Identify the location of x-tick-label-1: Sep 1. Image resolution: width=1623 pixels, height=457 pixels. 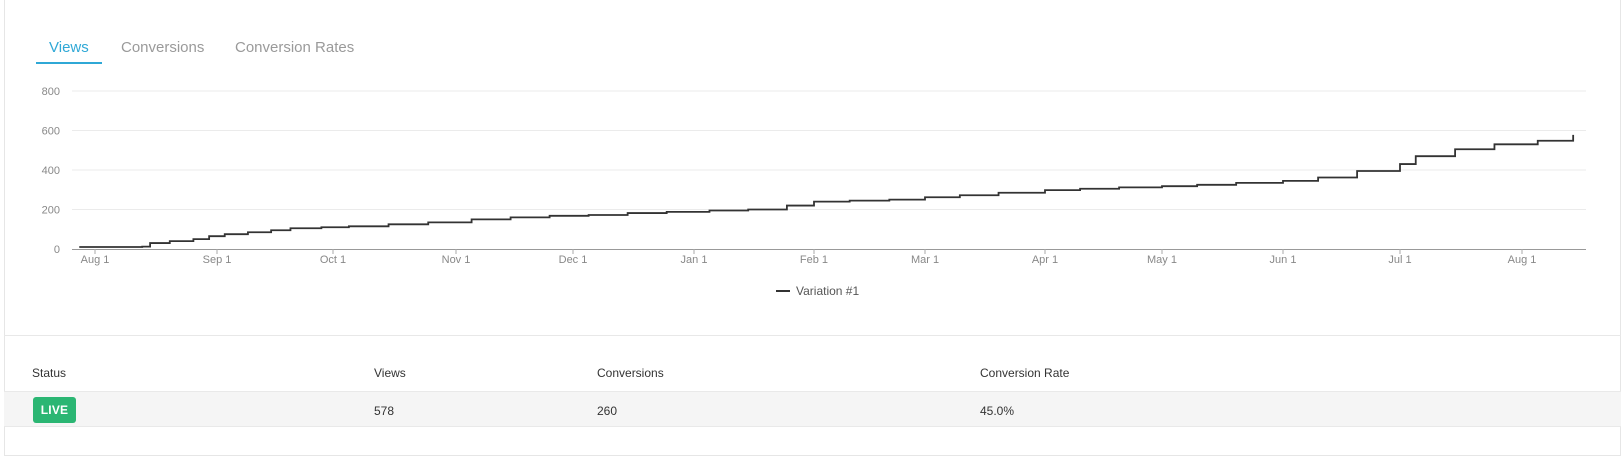
(217, 260).